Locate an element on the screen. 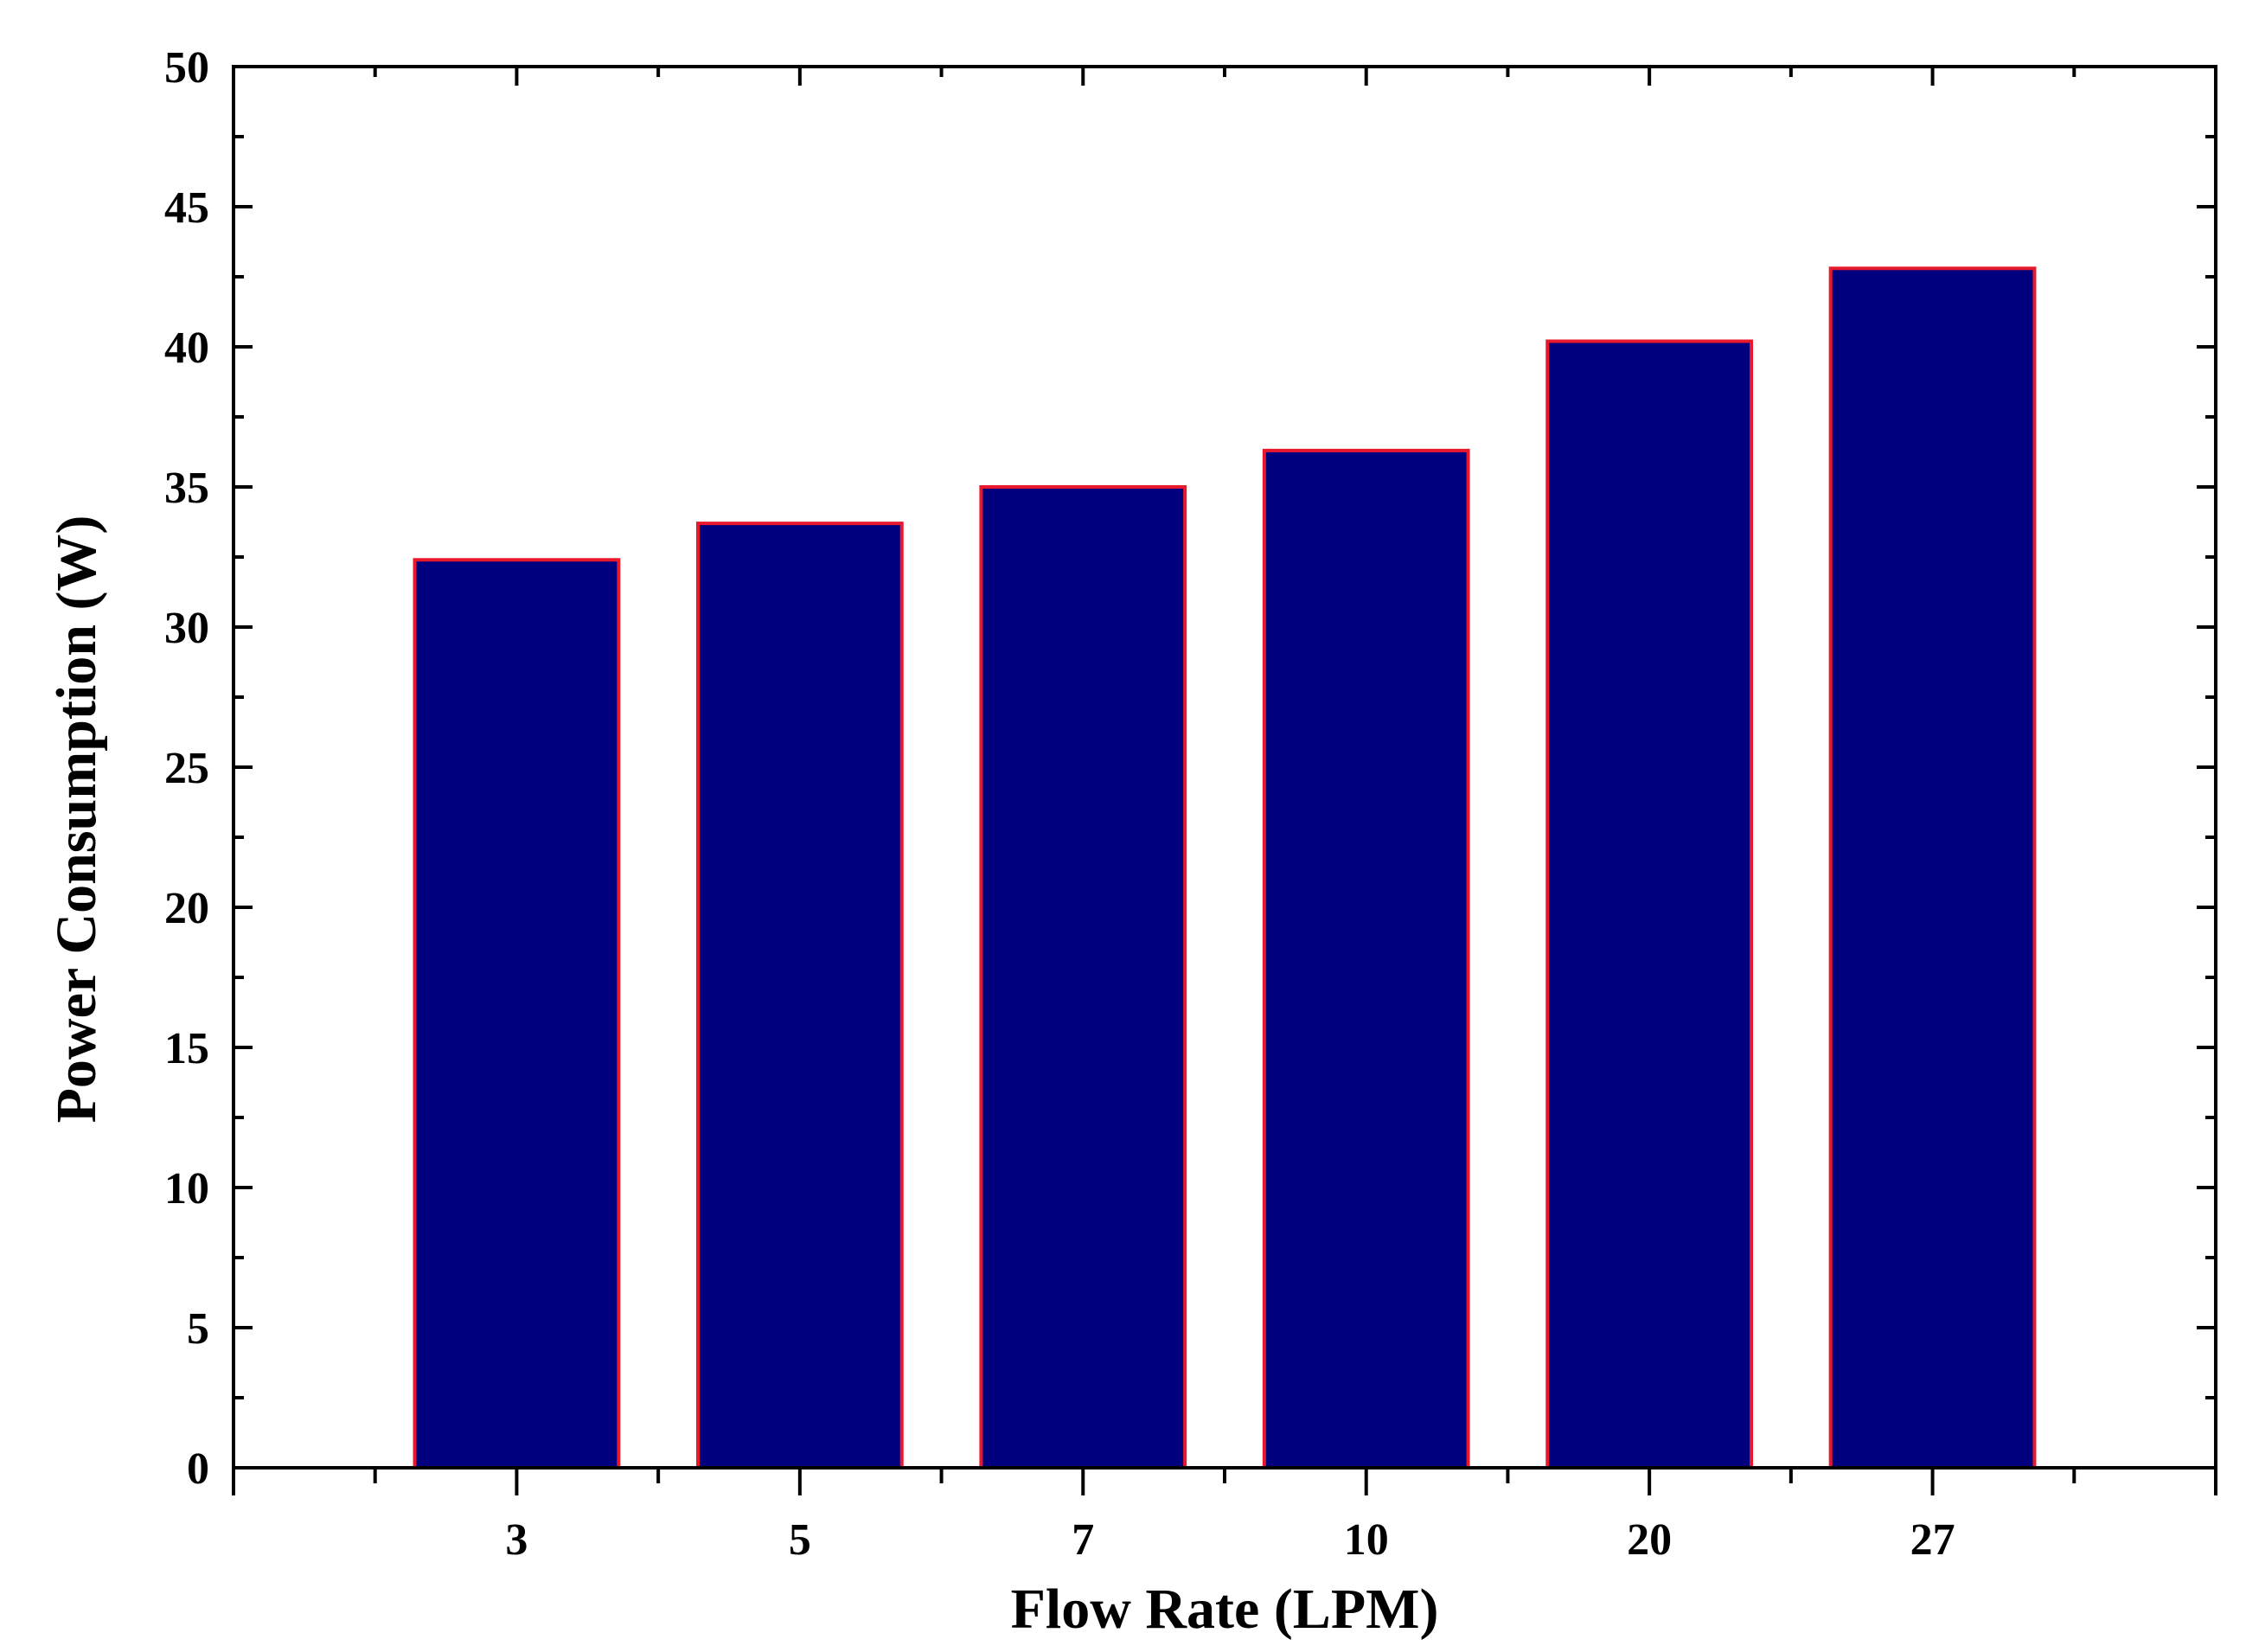 The image size is (2246, 1652). x-tick-label: 27 is located at coordinates (1933, 1540).